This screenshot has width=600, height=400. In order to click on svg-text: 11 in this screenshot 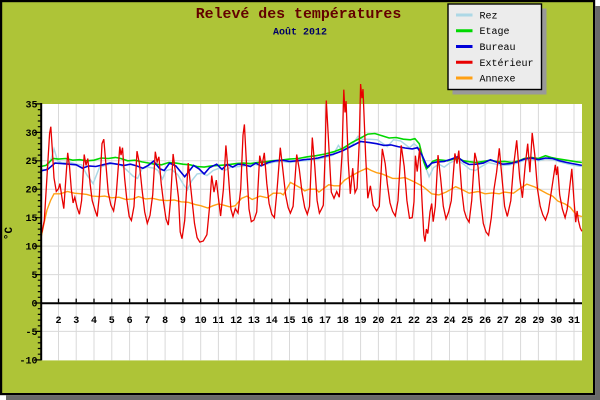, I will do `click(218, 321)`.